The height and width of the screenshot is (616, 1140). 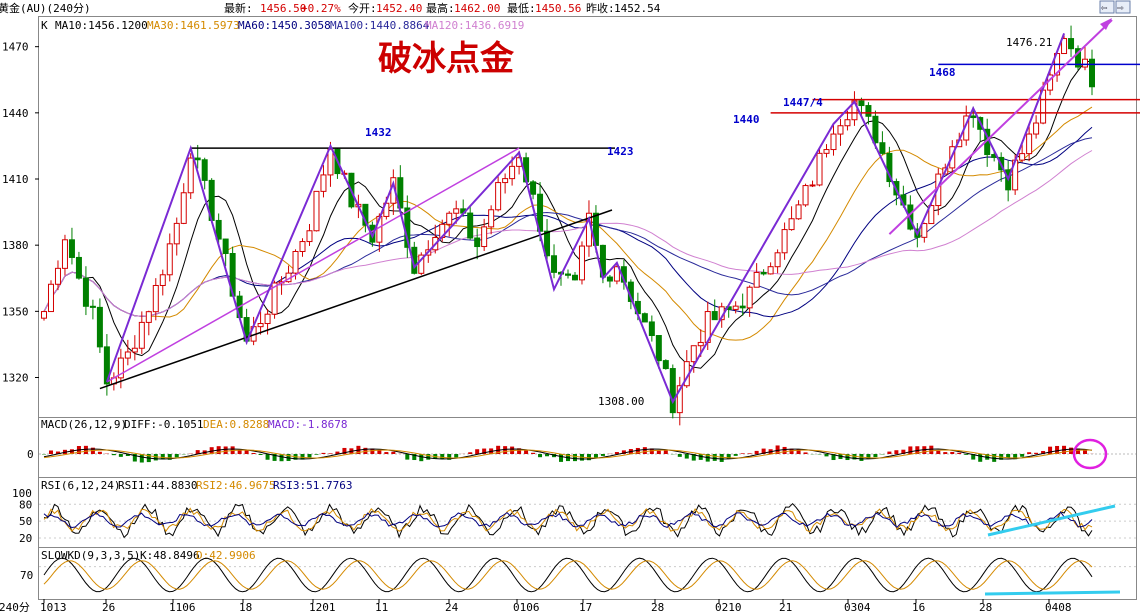 What do you see at coordinates (378, 132) in the screenshot?
I see `label-1432: 1432` at bounding box center [378, 132].